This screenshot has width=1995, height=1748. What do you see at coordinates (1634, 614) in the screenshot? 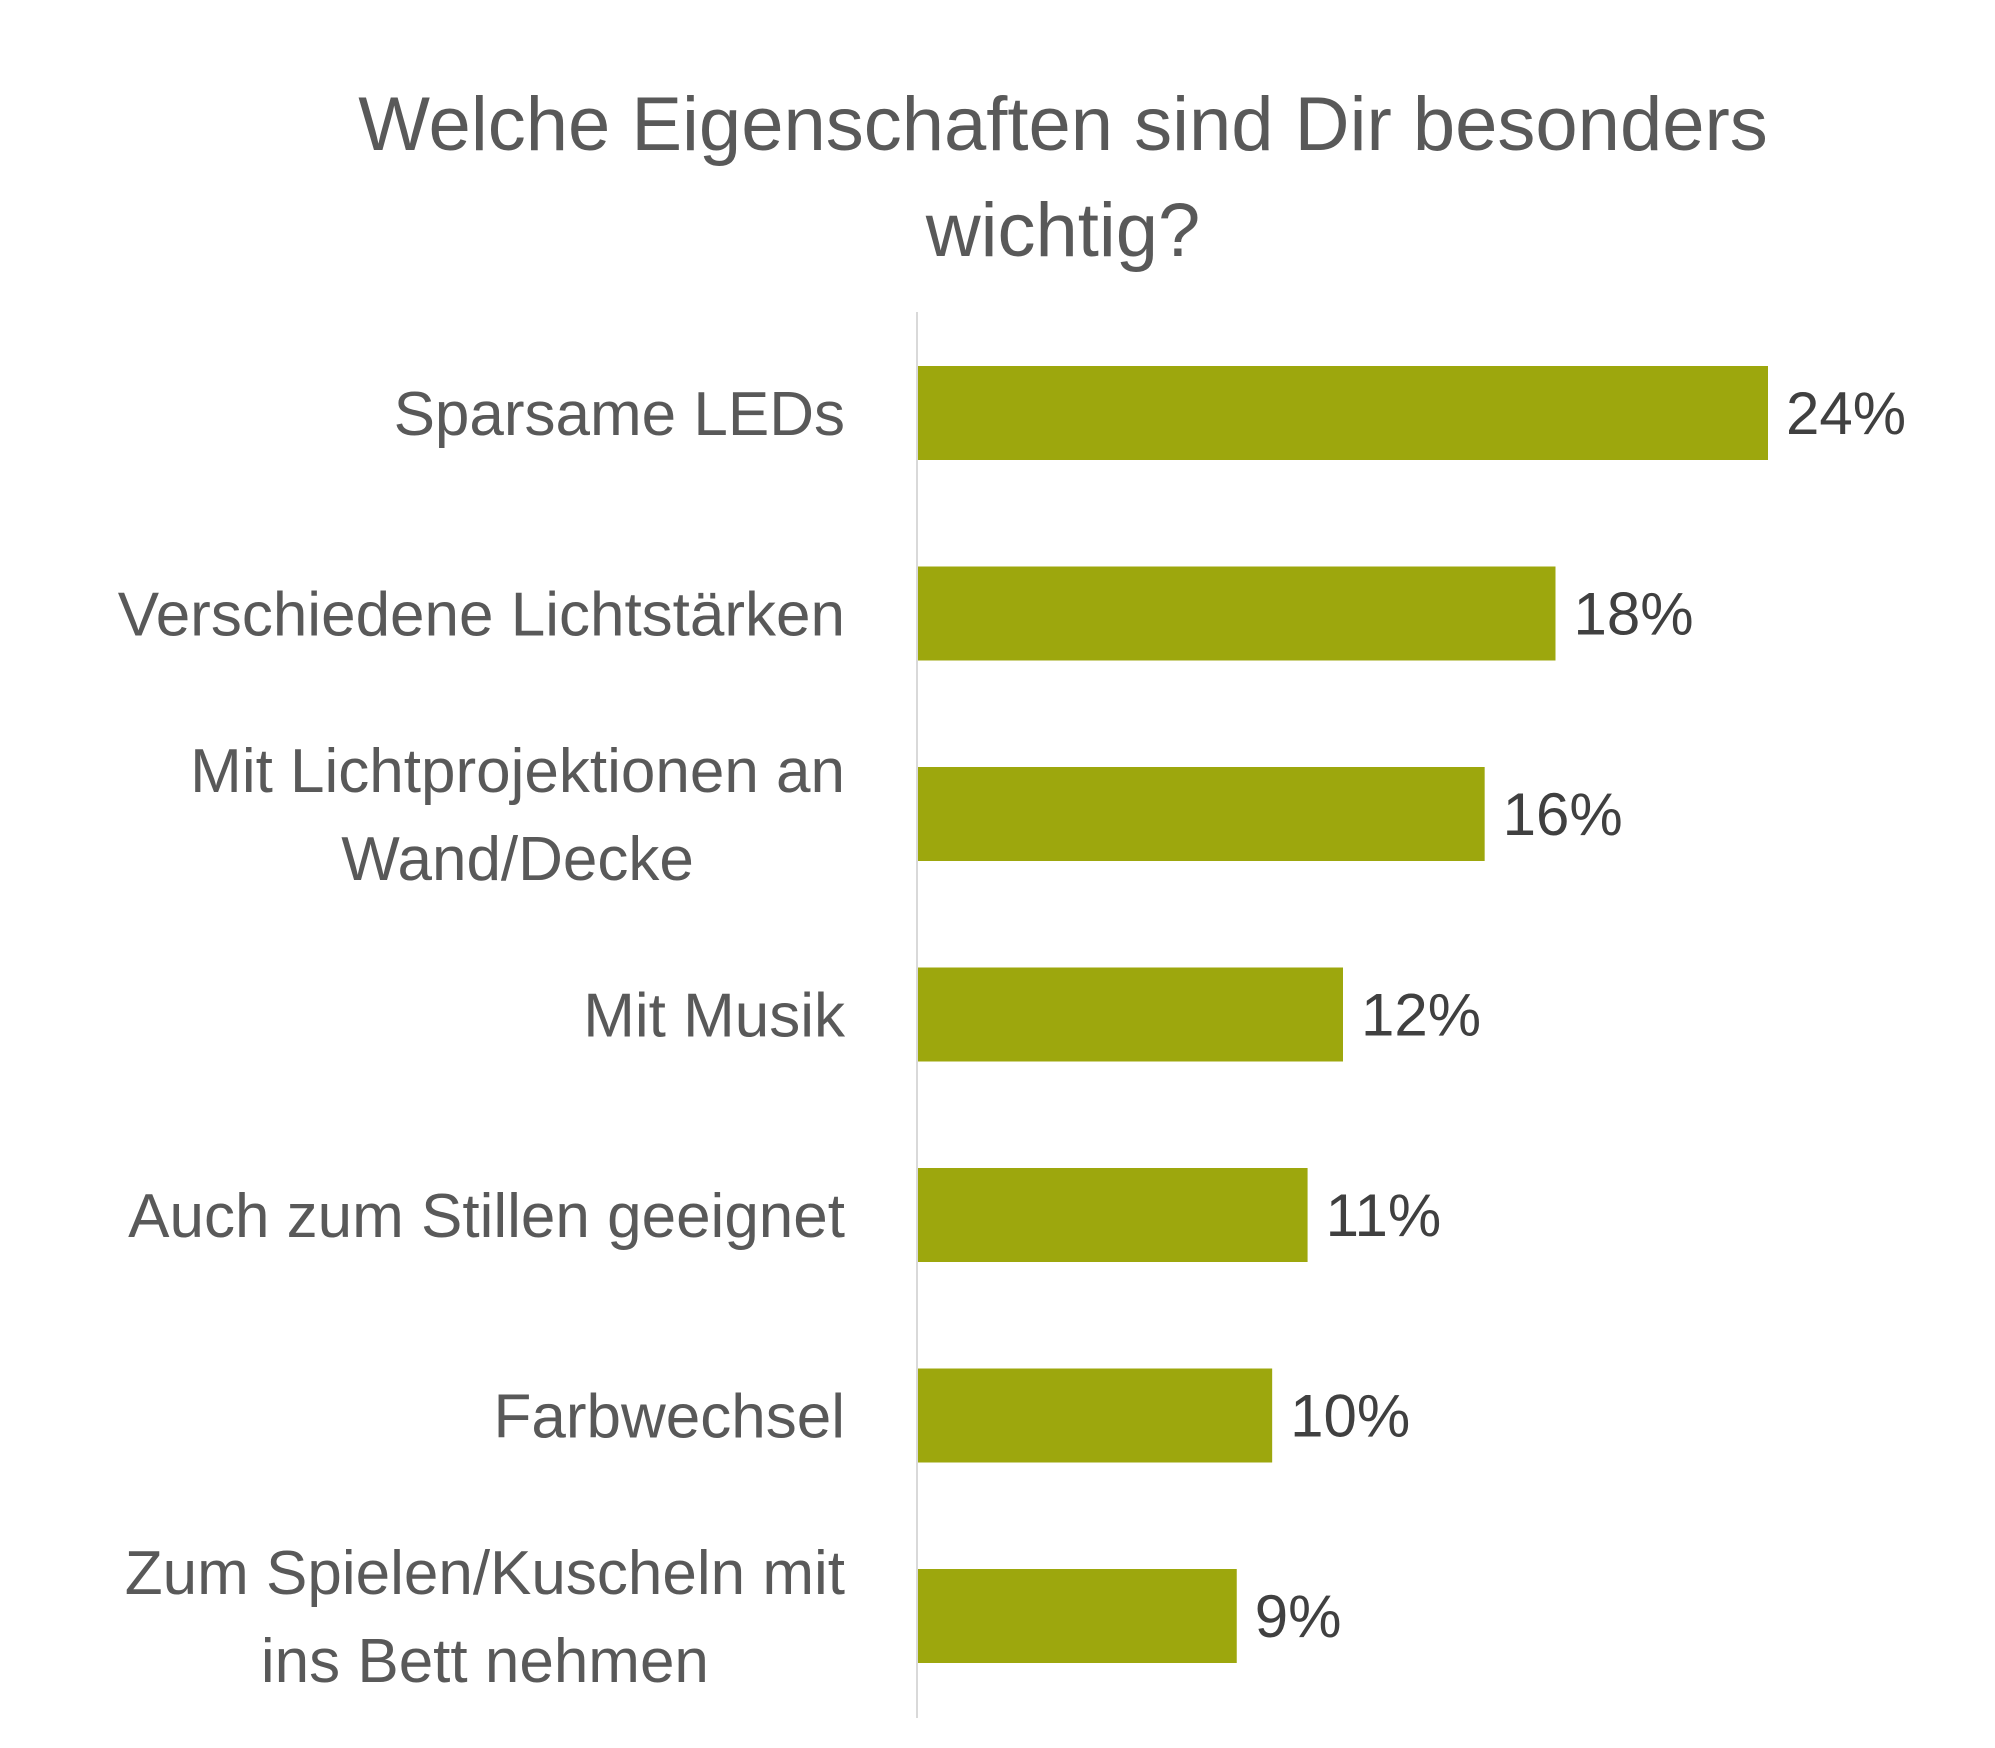
I see `data-label: 18%` at bounding box center [1634, 614].